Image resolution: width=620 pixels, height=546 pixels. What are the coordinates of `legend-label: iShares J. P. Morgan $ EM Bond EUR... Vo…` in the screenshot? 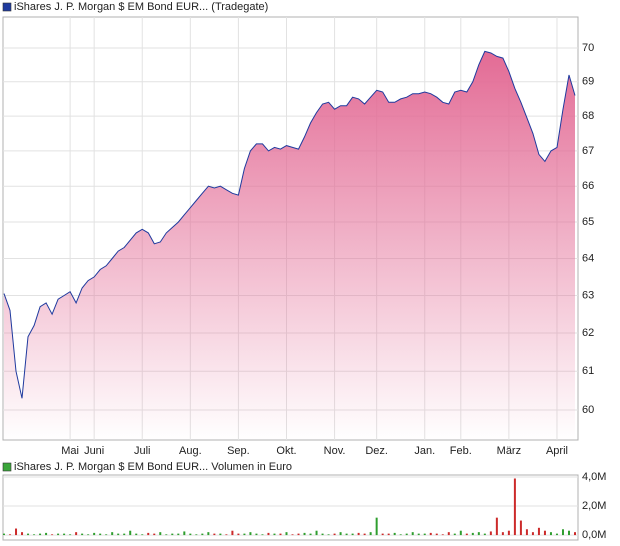 It's located at (153, 467).